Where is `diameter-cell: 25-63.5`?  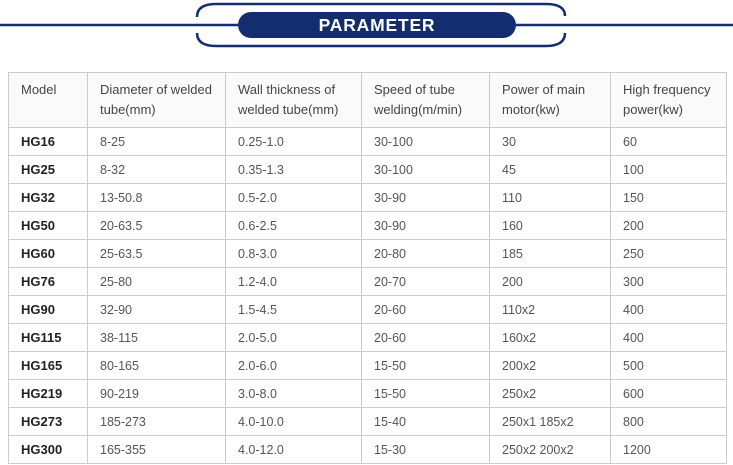
diameter-cell: 25-63.5 is located at coordinates (156, 254).